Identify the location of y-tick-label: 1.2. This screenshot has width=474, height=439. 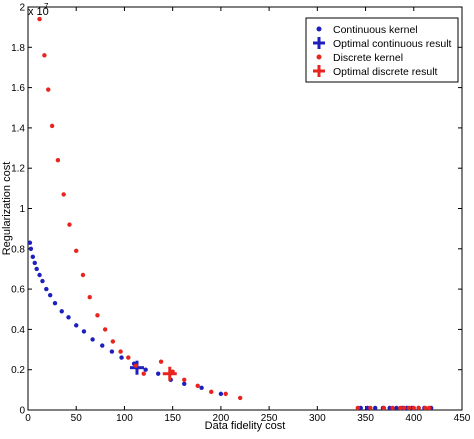
(18, 169).